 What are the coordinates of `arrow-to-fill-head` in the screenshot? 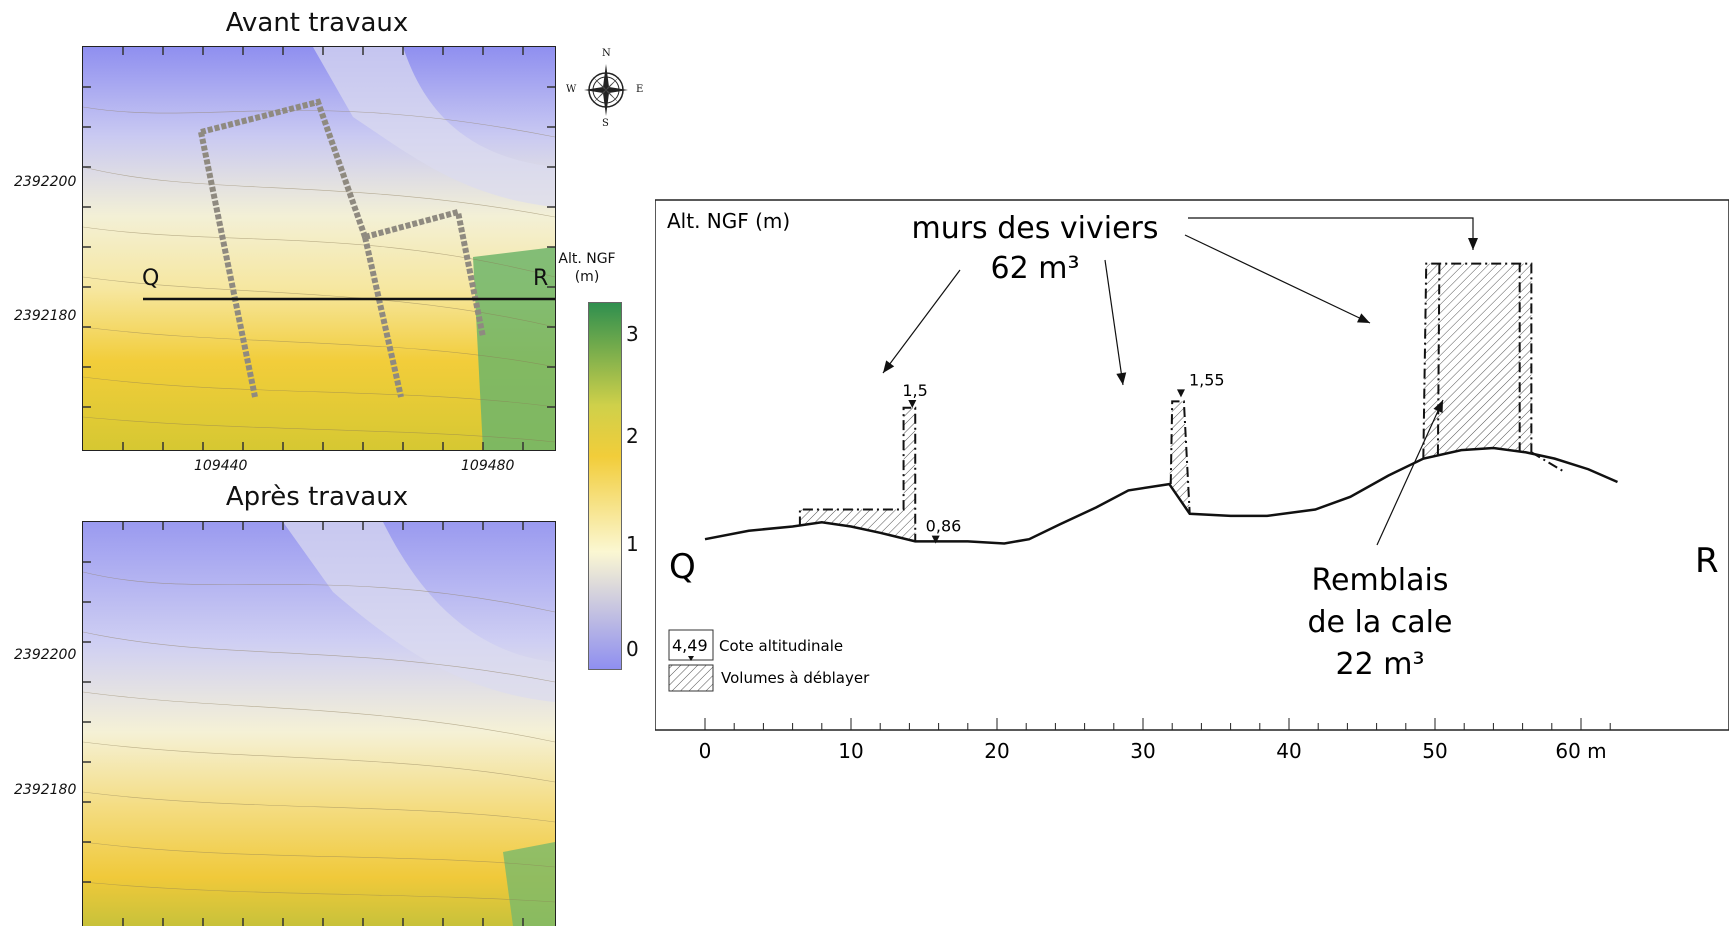 It's located at (1438, 406).